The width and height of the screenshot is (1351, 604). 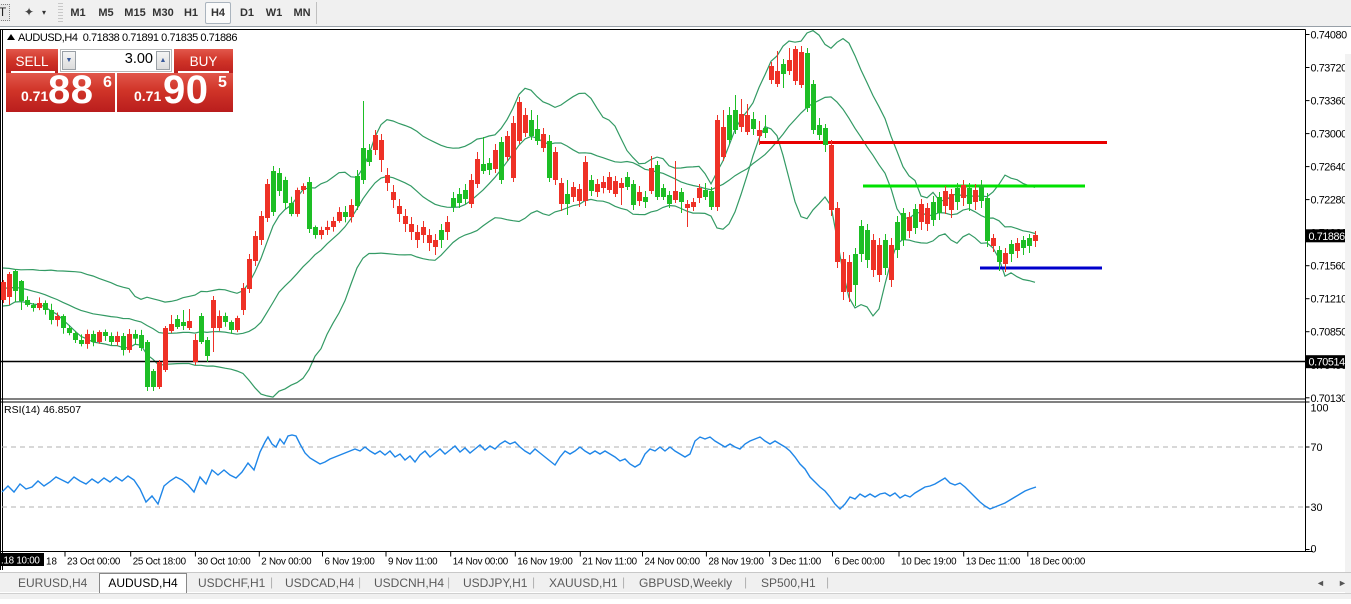 I want to click on svg-text: 21 Nov 11:00, so click(x=609, y=562).